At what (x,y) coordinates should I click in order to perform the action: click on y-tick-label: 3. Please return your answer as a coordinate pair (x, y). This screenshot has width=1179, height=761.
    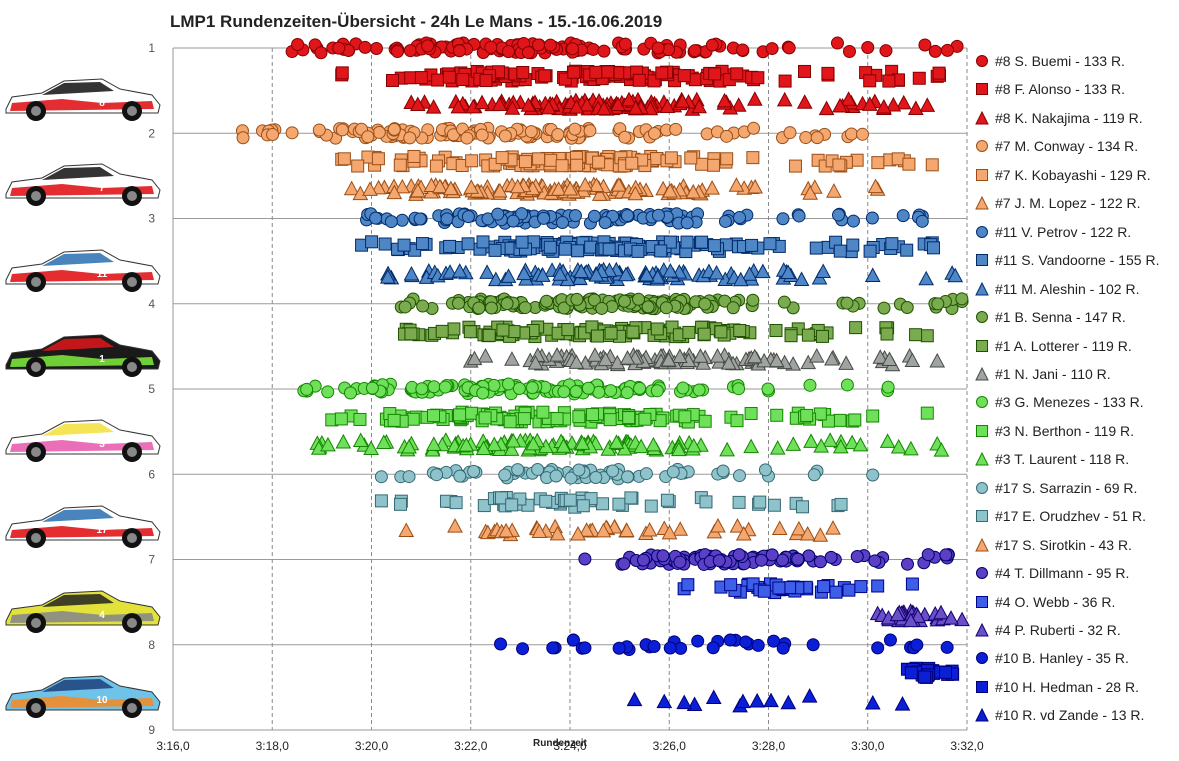
    Looking at the image, I should click on (151, 219).